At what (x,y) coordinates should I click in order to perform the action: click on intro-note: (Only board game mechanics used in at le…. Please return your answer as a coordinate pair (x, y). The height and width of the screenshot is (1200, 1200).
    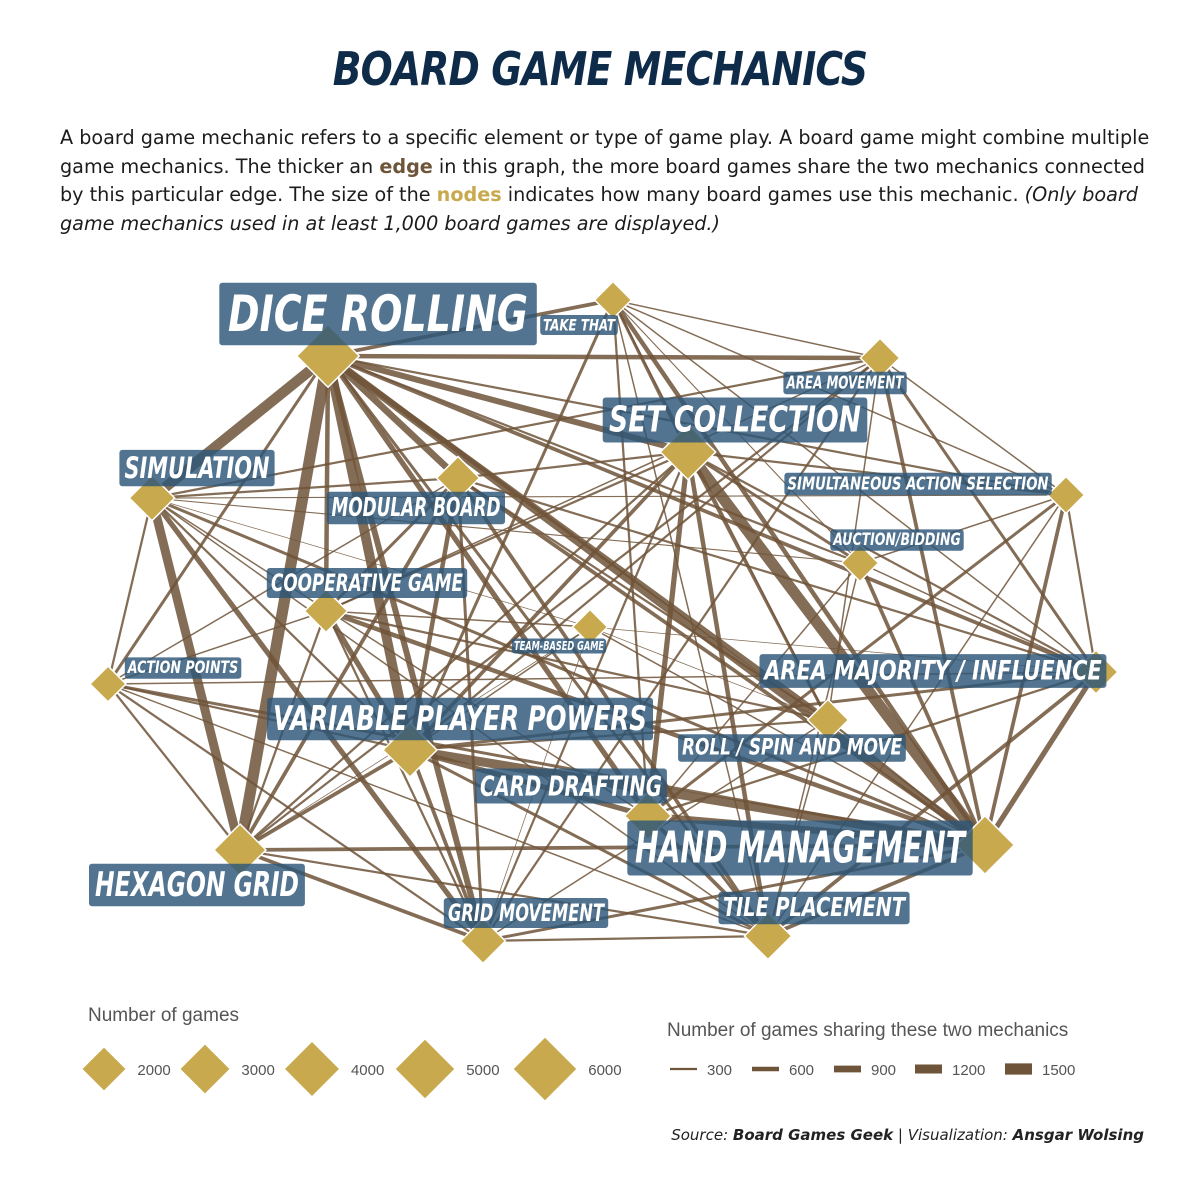
    Looking at the image, I should click on (599, 209).